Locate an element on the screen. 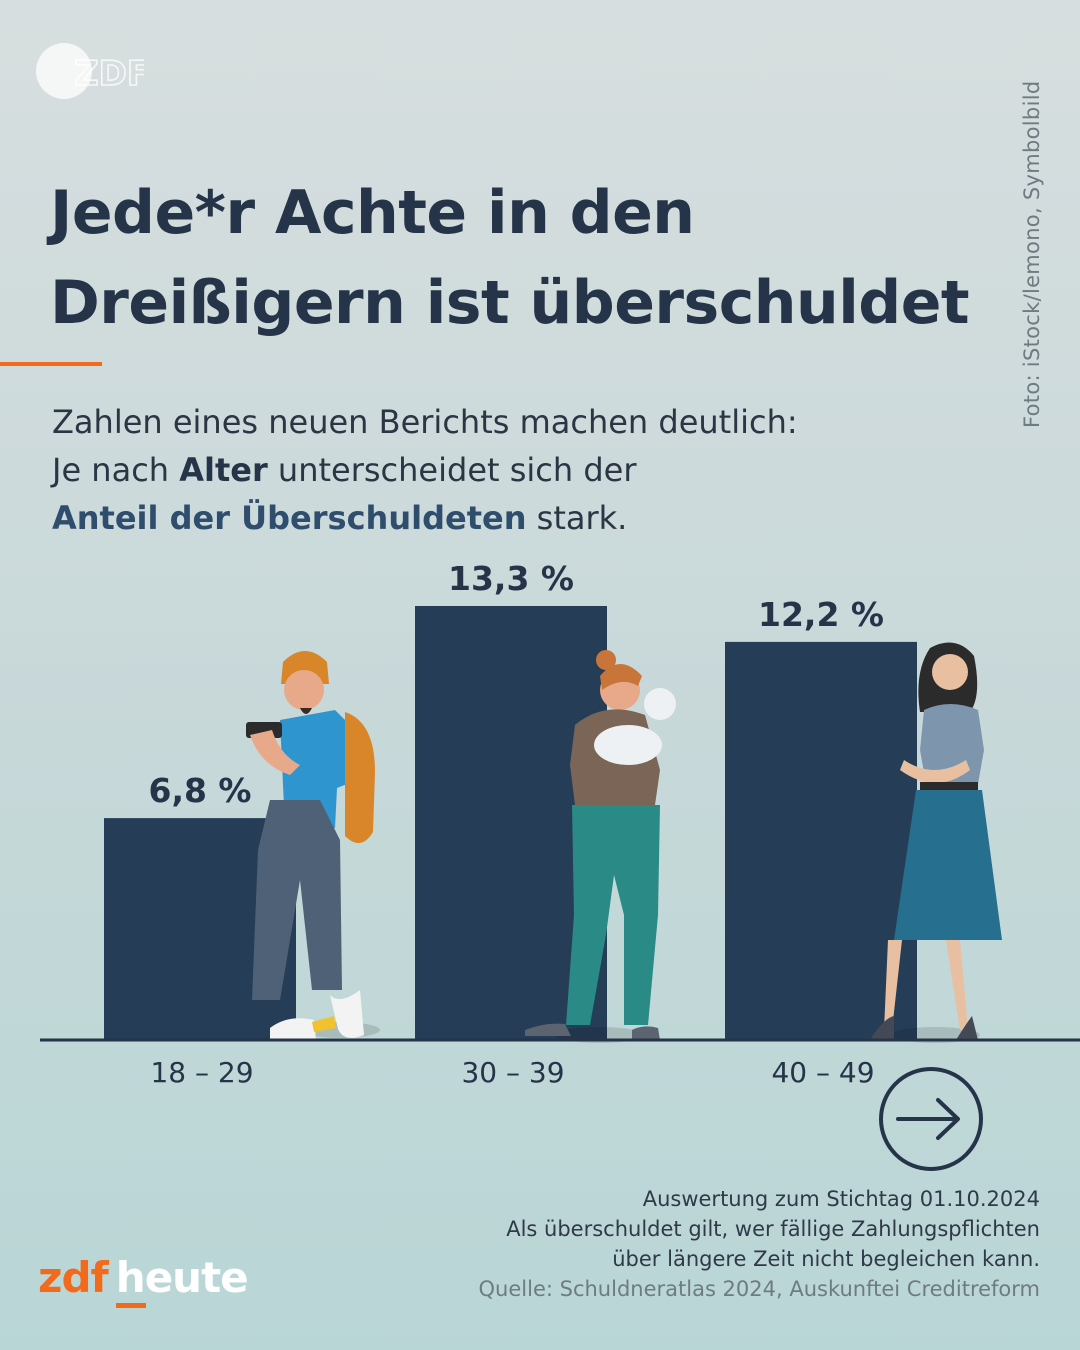 This screenshot has width=1080, height=1350. intro-text-part: unterscheidet sich der is located at coordinates (452, 470).